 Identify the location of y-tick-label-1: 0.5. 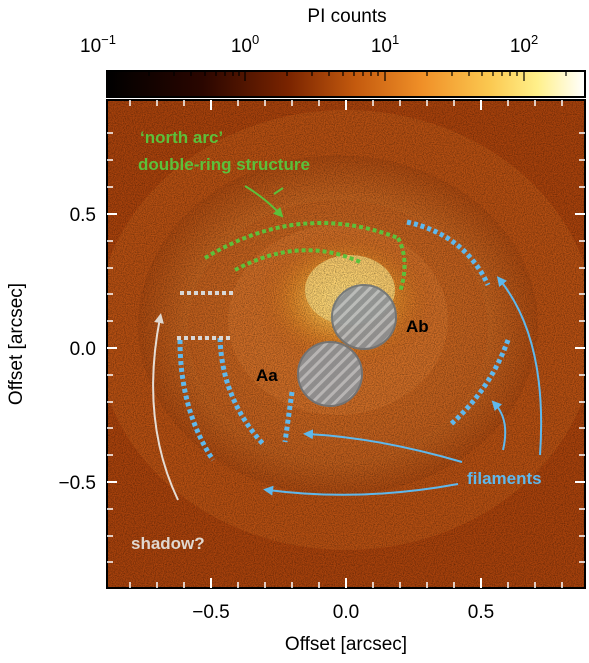
(83, 215).